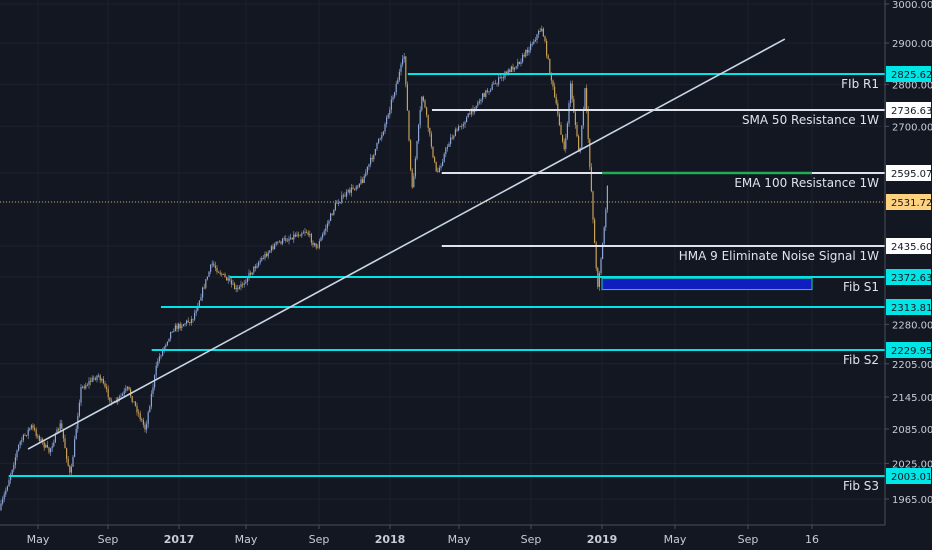  I want to click on level-price-badge-7-bg, so click(908, 476).